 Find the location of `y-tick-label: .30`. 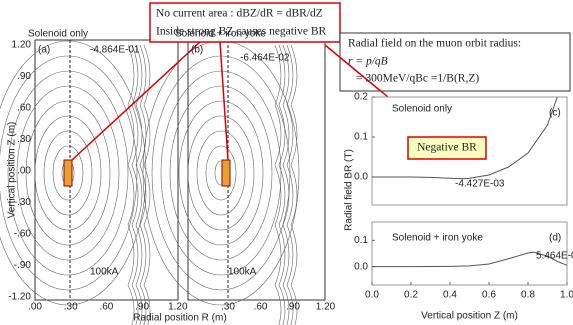

y-tick-label: .30 is located at coordinates (24, 139).